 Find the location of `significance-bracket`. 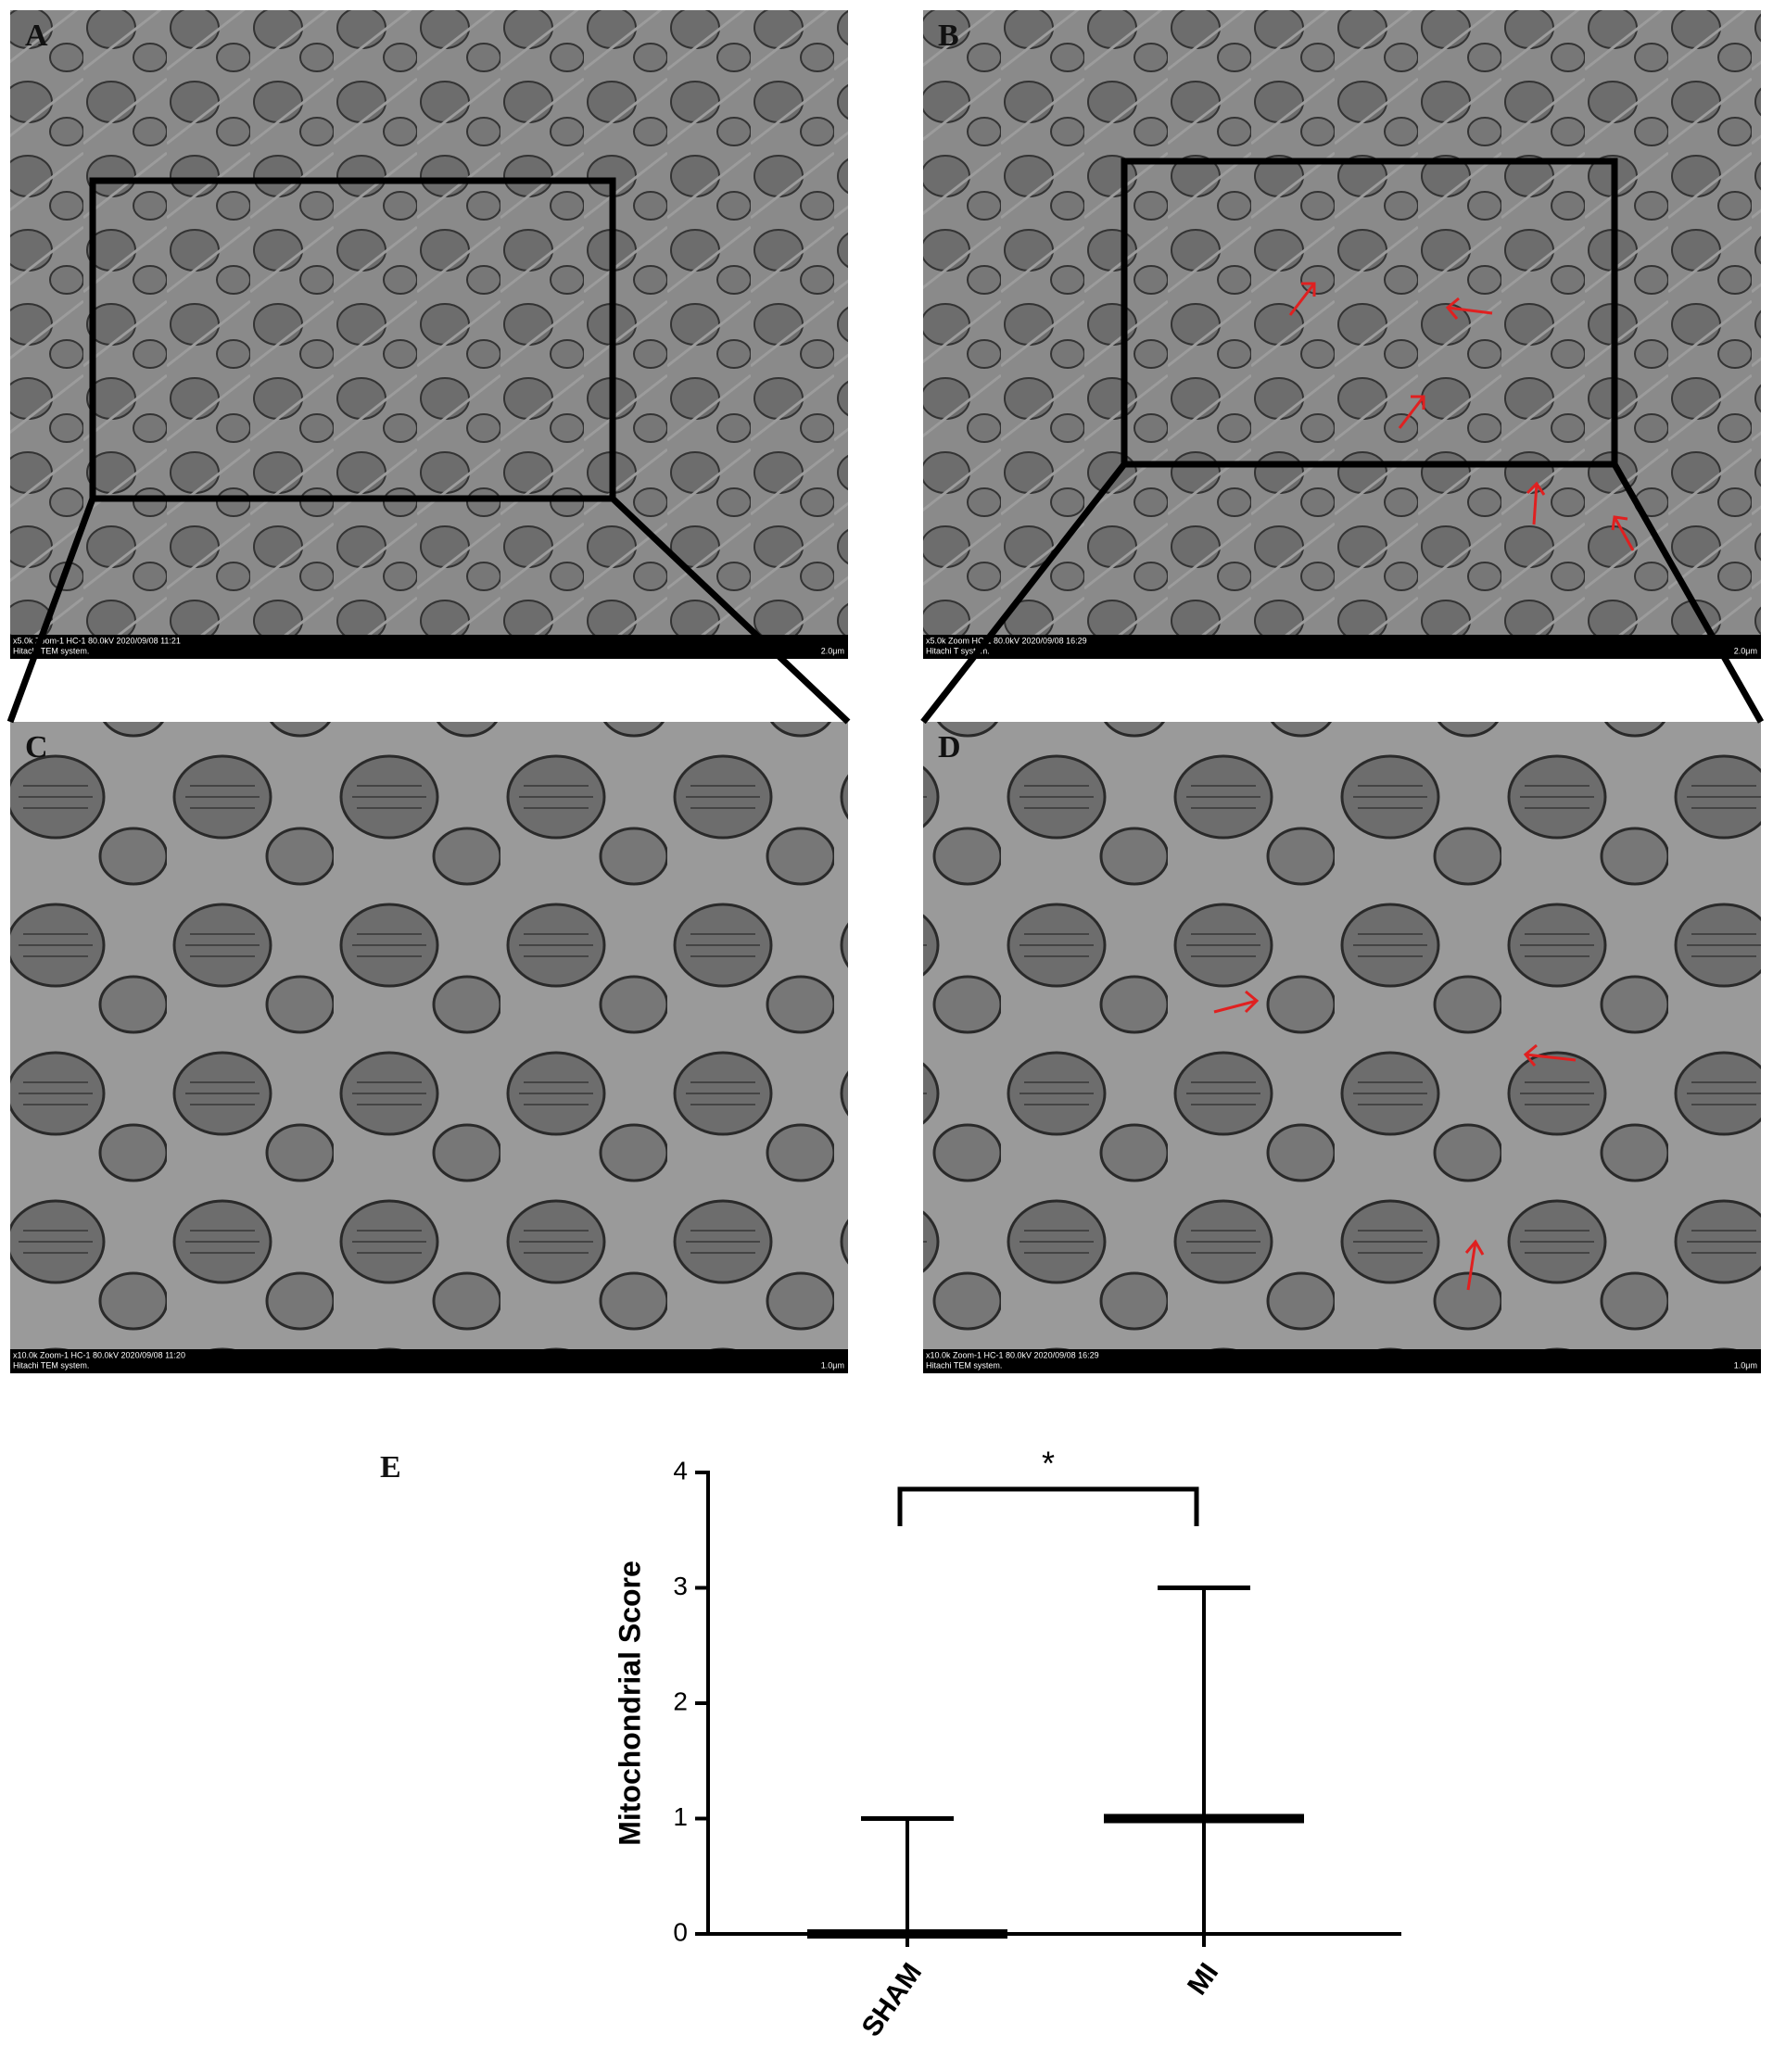

significance-bracket is located at coordinates (1048, 1506).